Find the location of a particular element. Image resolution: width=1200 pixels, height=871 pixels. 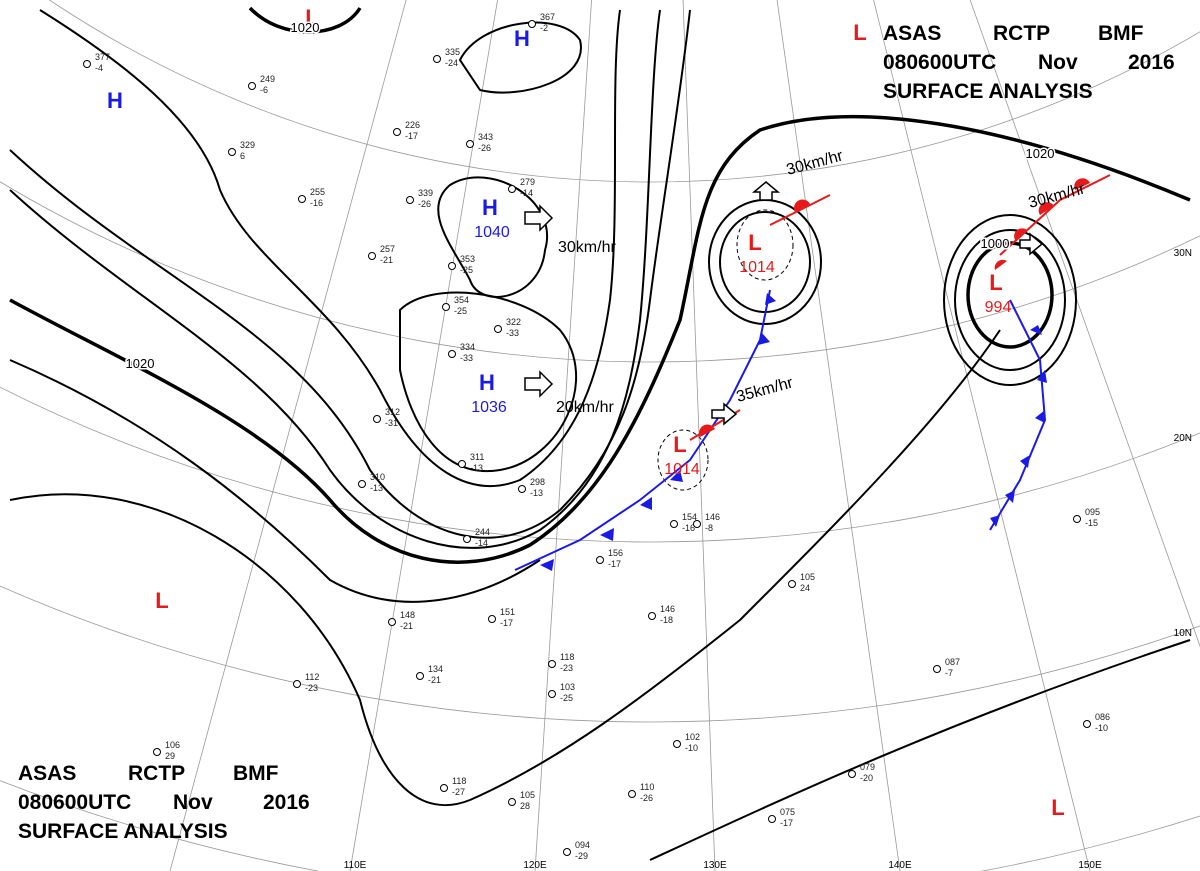

latitude-label: 20N is located at coordinates (1183, 438).